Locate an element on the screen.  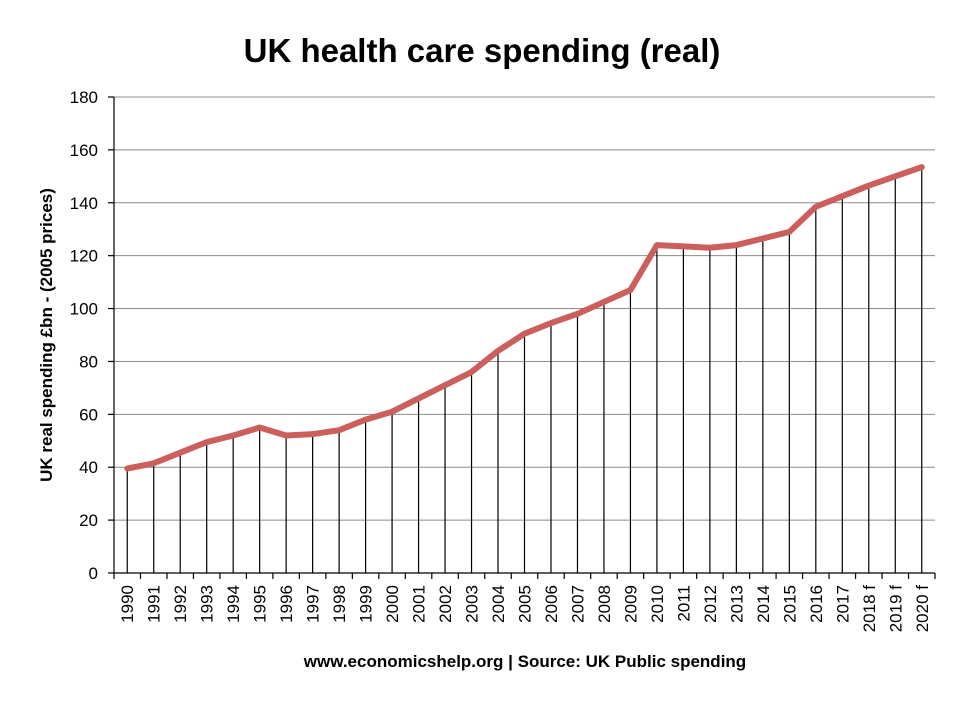
x-tick-label: 2012 is located at coordinates (710, 604).